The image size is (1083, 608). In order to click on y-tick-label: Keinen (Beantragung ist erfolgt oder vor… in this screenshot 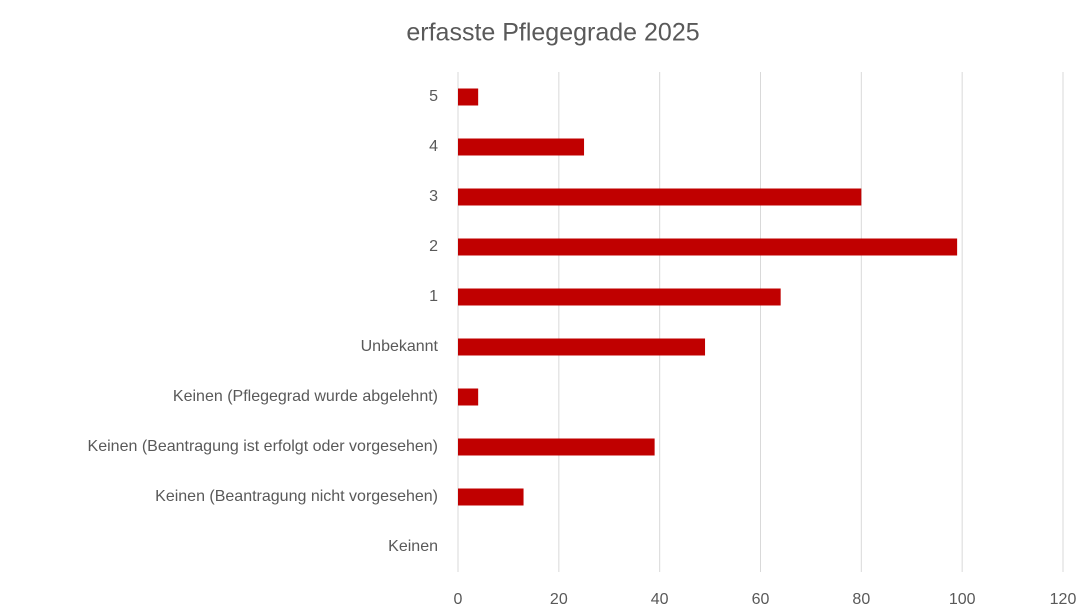, I will do `click(263, 446)`.